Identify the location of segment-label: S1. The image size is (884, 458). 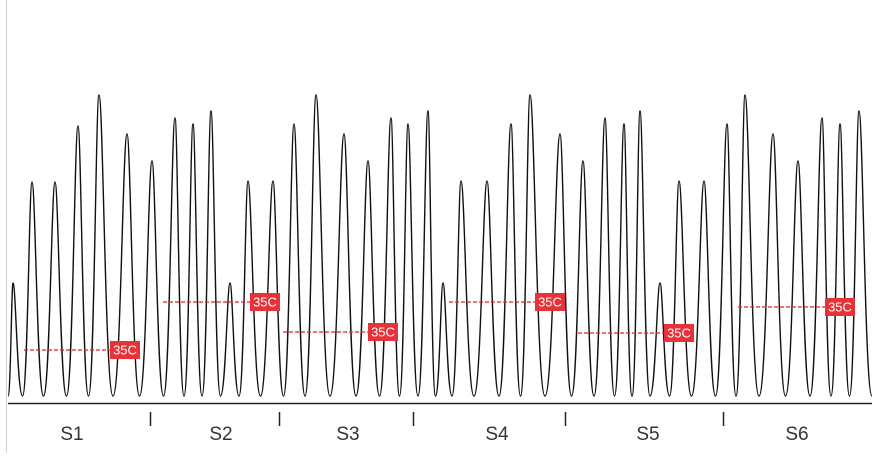
(71, 434).